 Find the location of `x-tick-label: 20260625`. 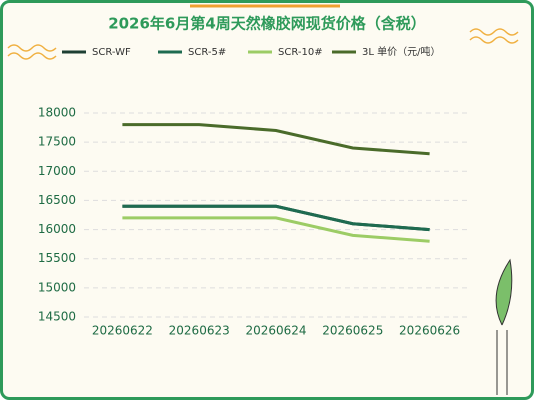

x-tick-label: 20260625 is located at coordinates (352, 331).